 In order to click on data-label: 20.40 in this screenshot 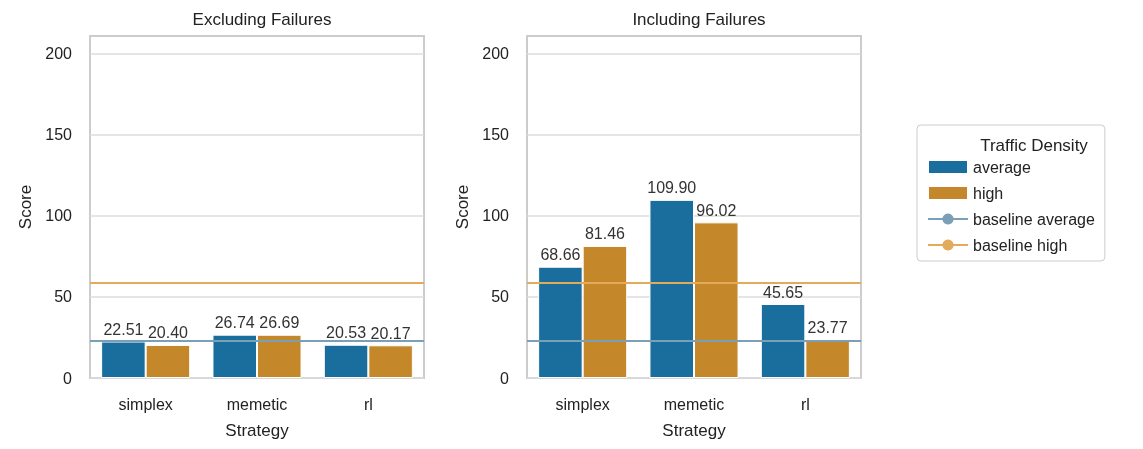, I will do `click(168, 333)`.